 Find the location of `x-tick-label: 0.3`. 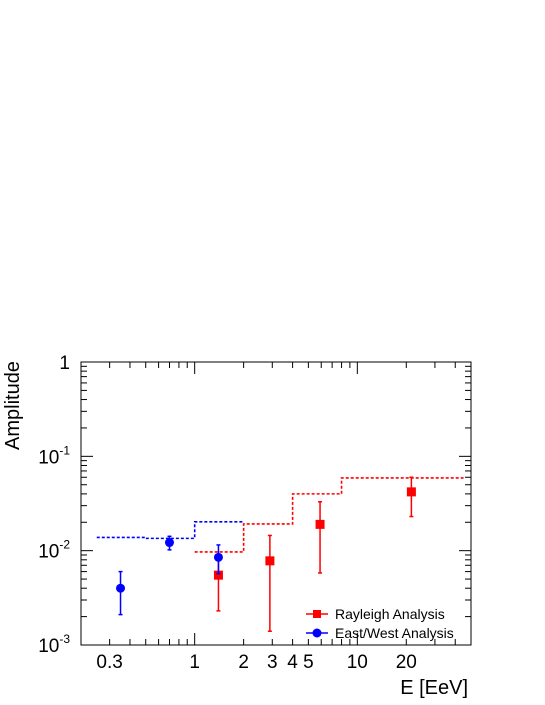

x-tick-label: 0.3 is located at coordinates (109, 662).